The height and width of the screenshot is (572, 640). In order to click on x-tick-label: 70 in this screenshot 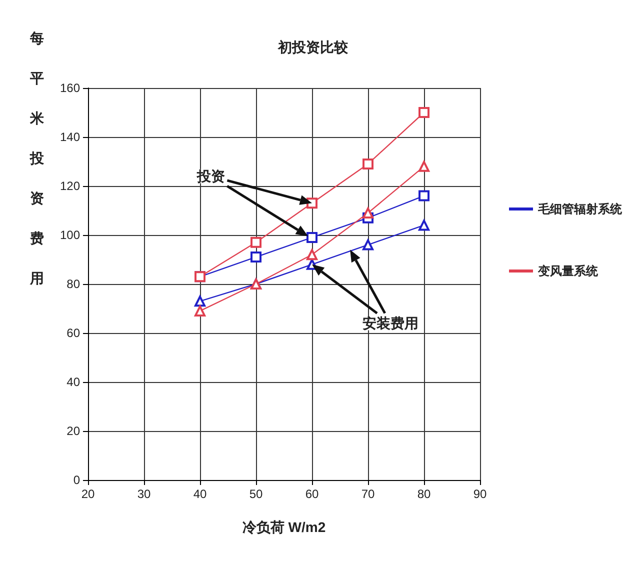, I will do `click(368, 494)`.